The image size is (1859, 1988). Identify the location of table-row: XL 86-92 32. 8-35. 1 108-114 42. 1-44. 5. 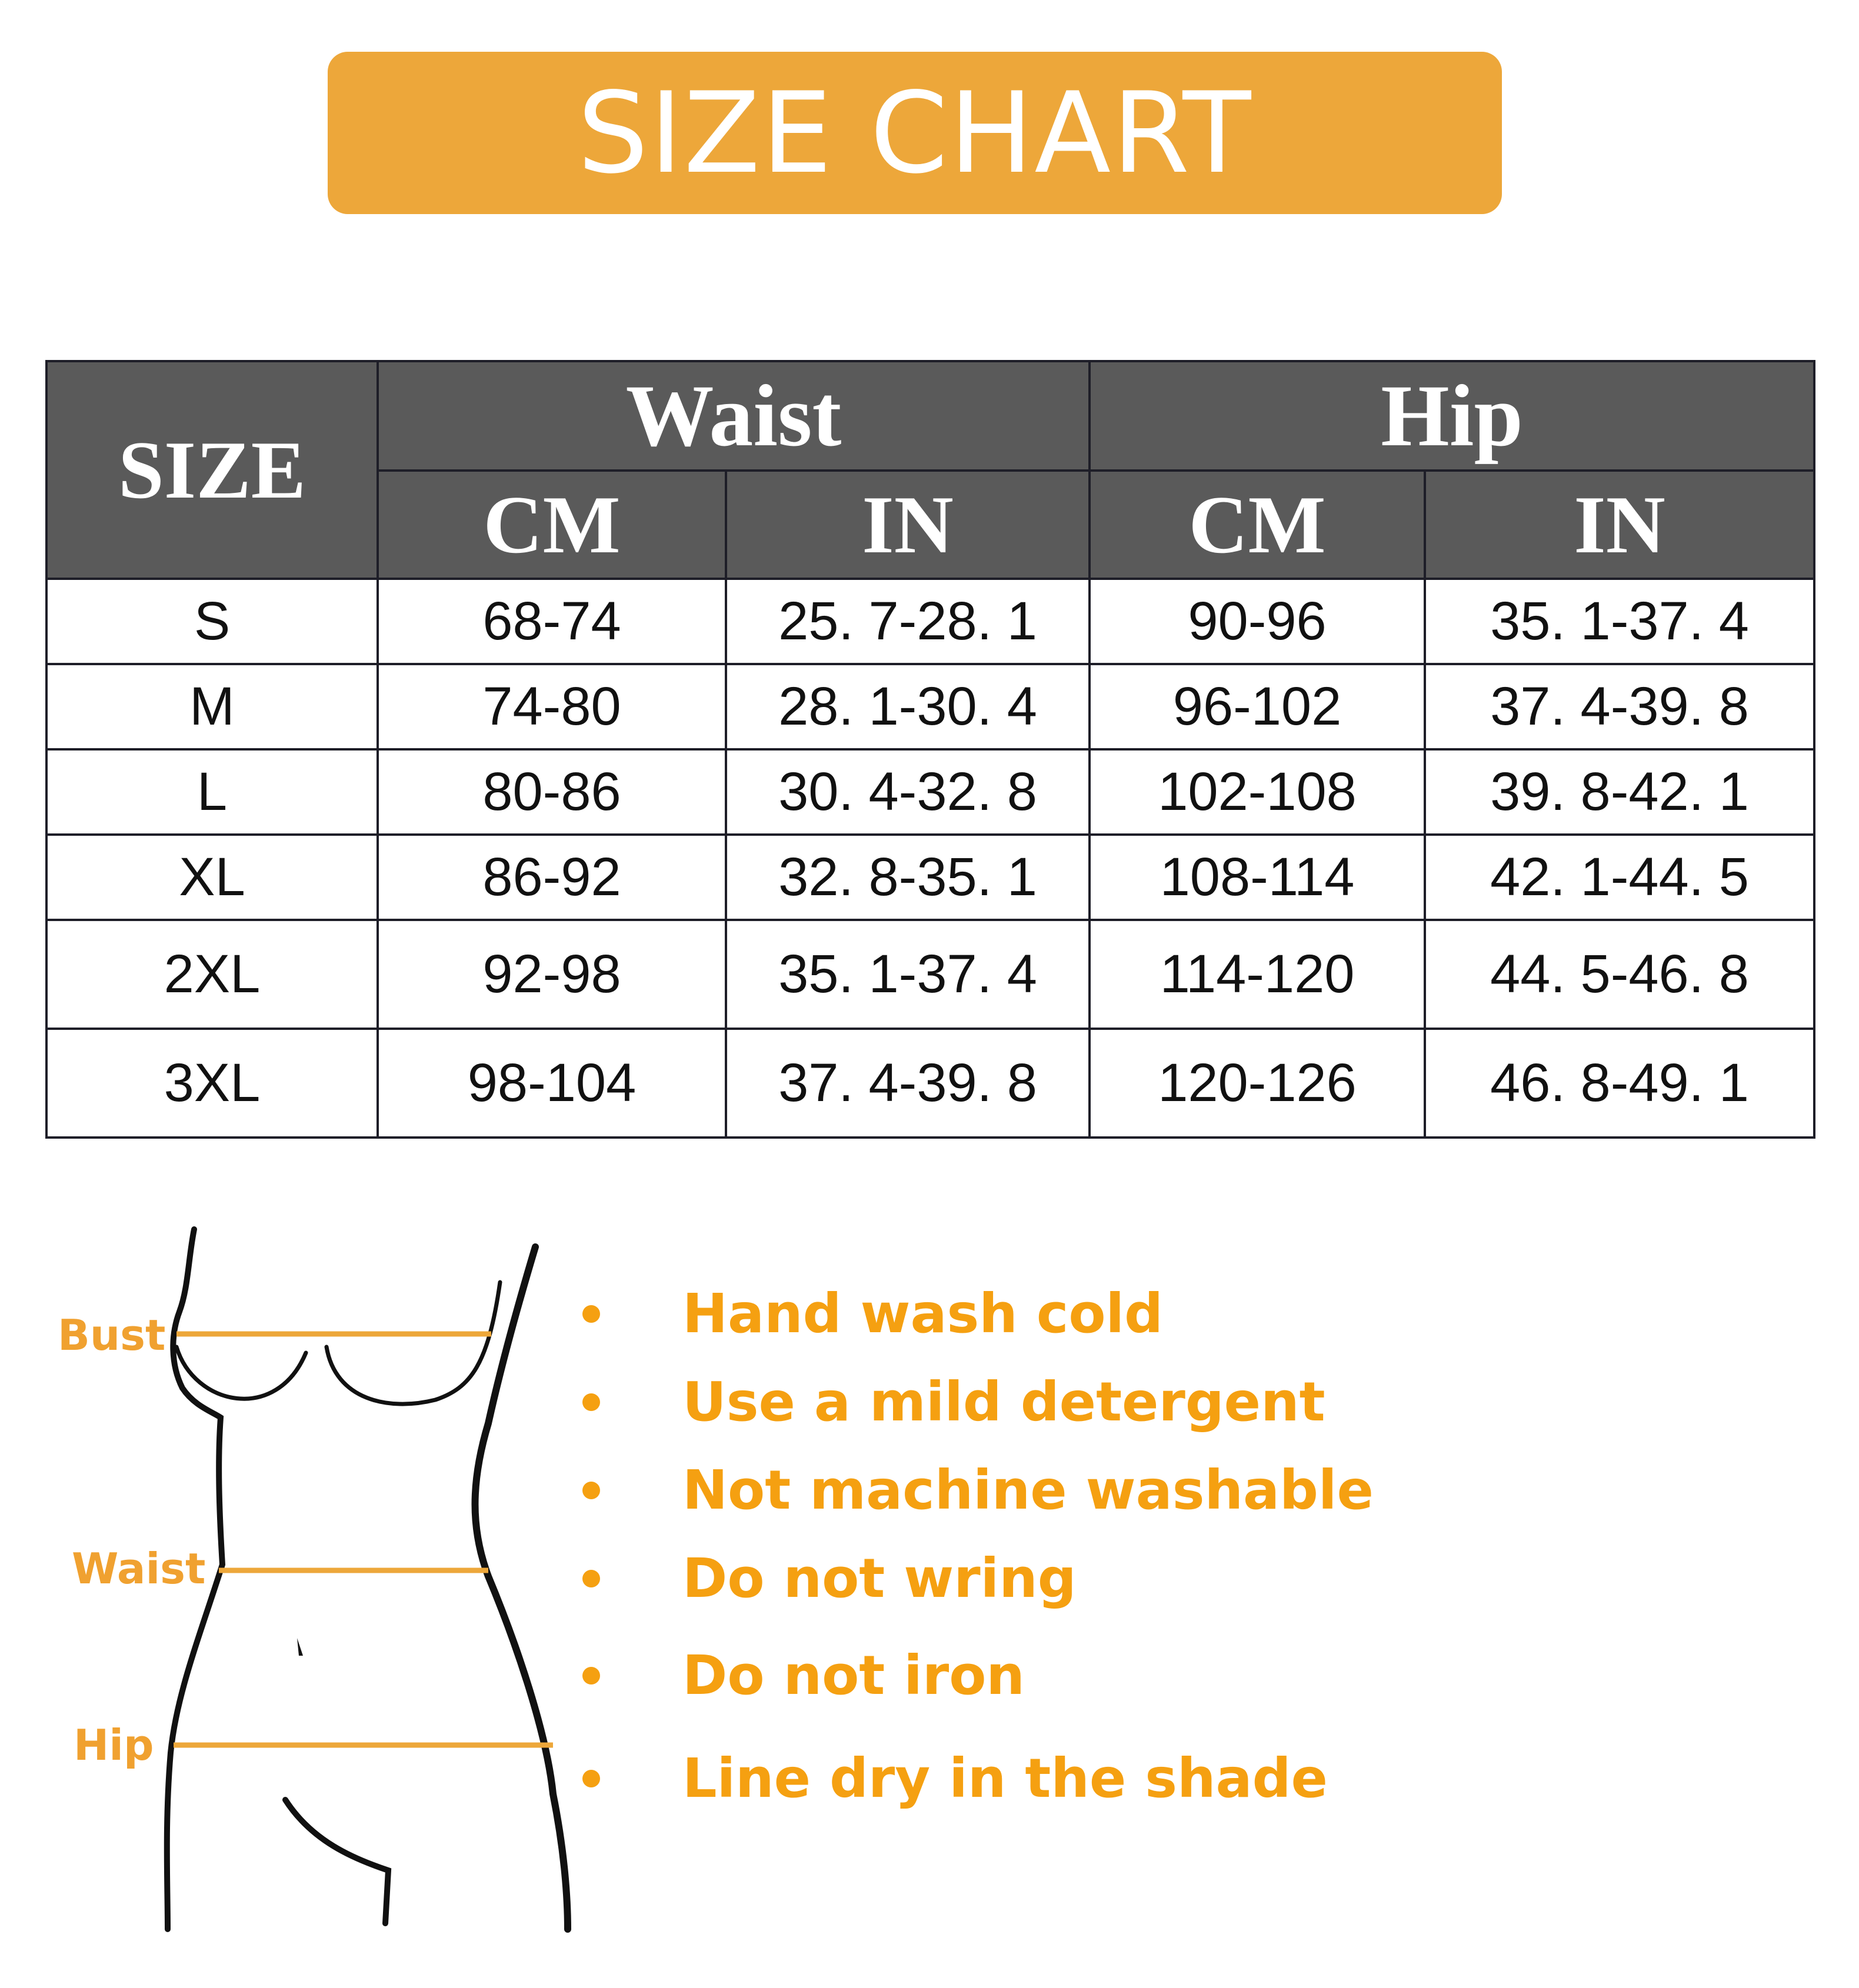
(931, 877).